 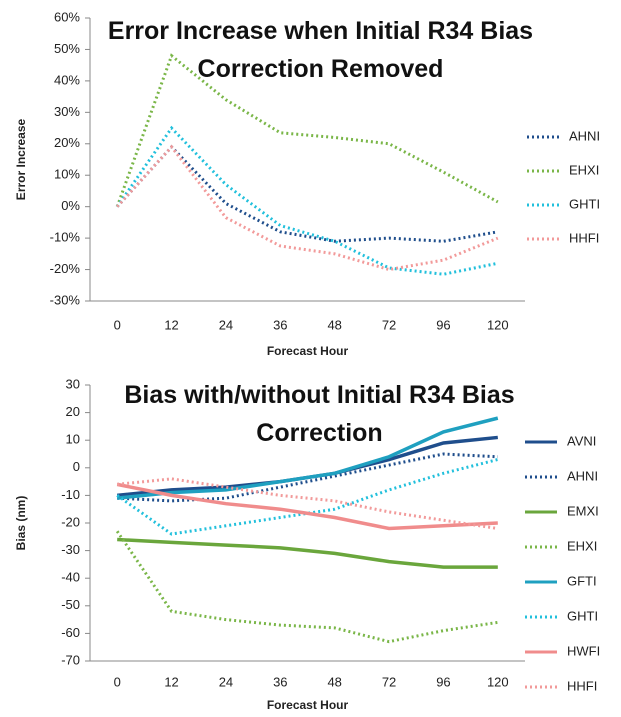 I want to click on y-tick-label: -30, so click(x=70, y=549).